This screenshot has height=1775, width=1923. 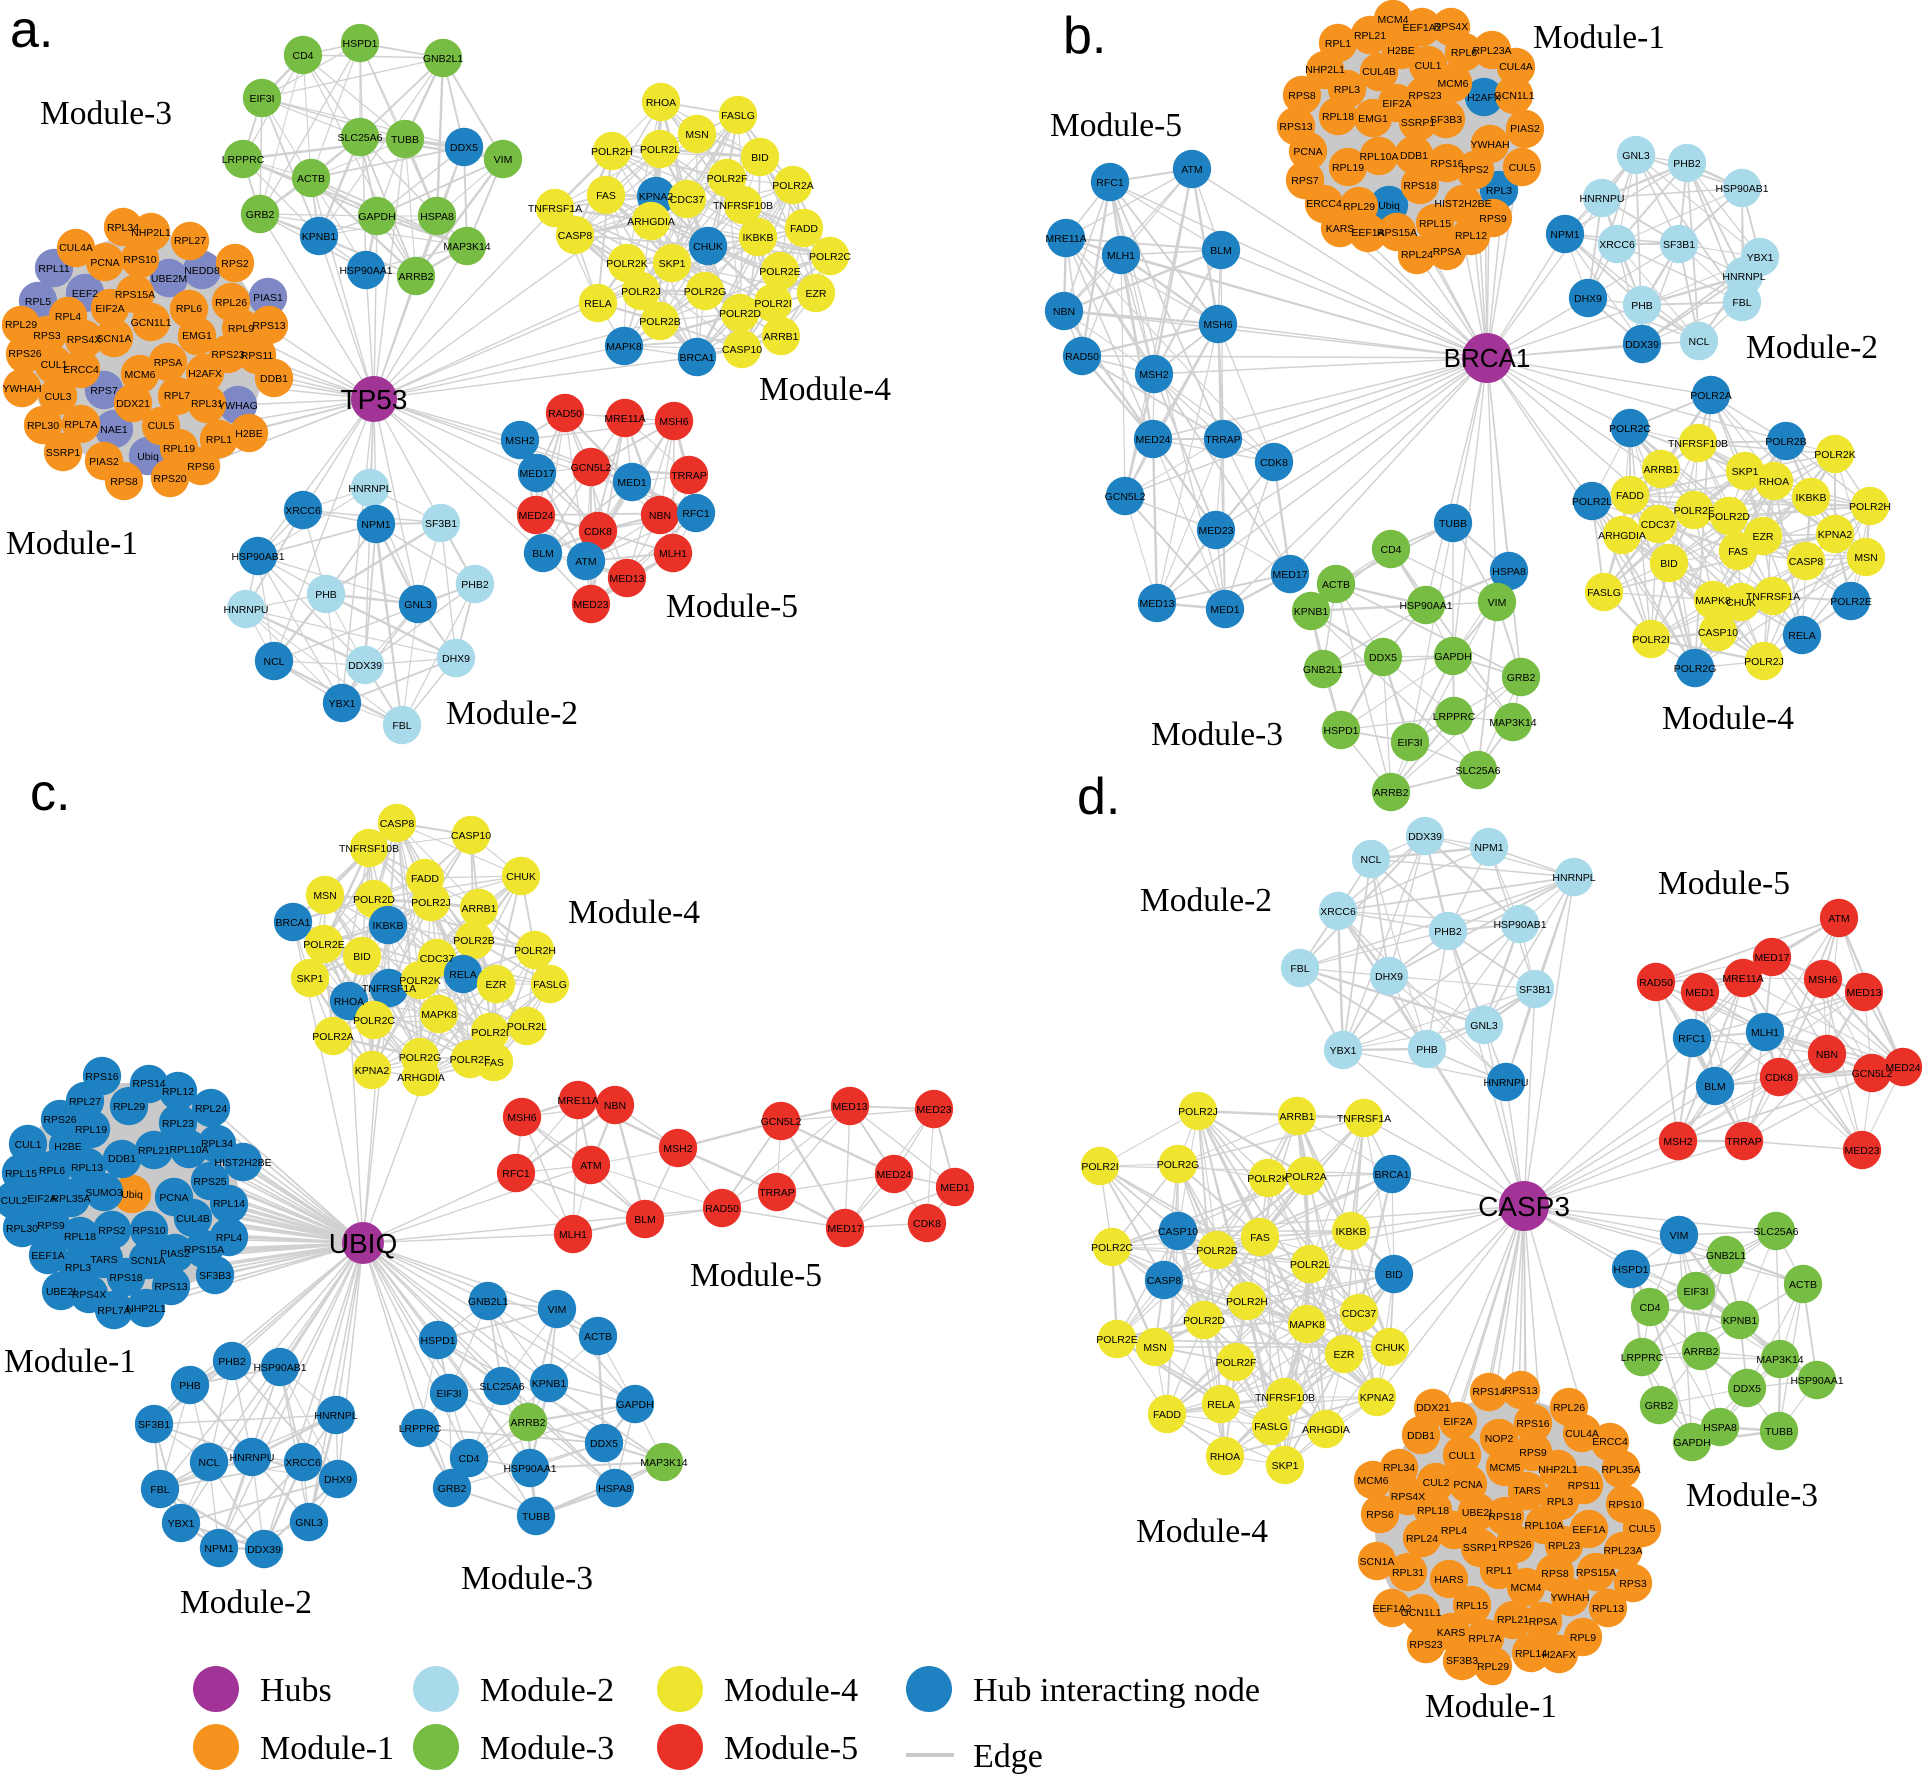 I want to click on svg-text: UBE2M, so click(x=169, y=279).